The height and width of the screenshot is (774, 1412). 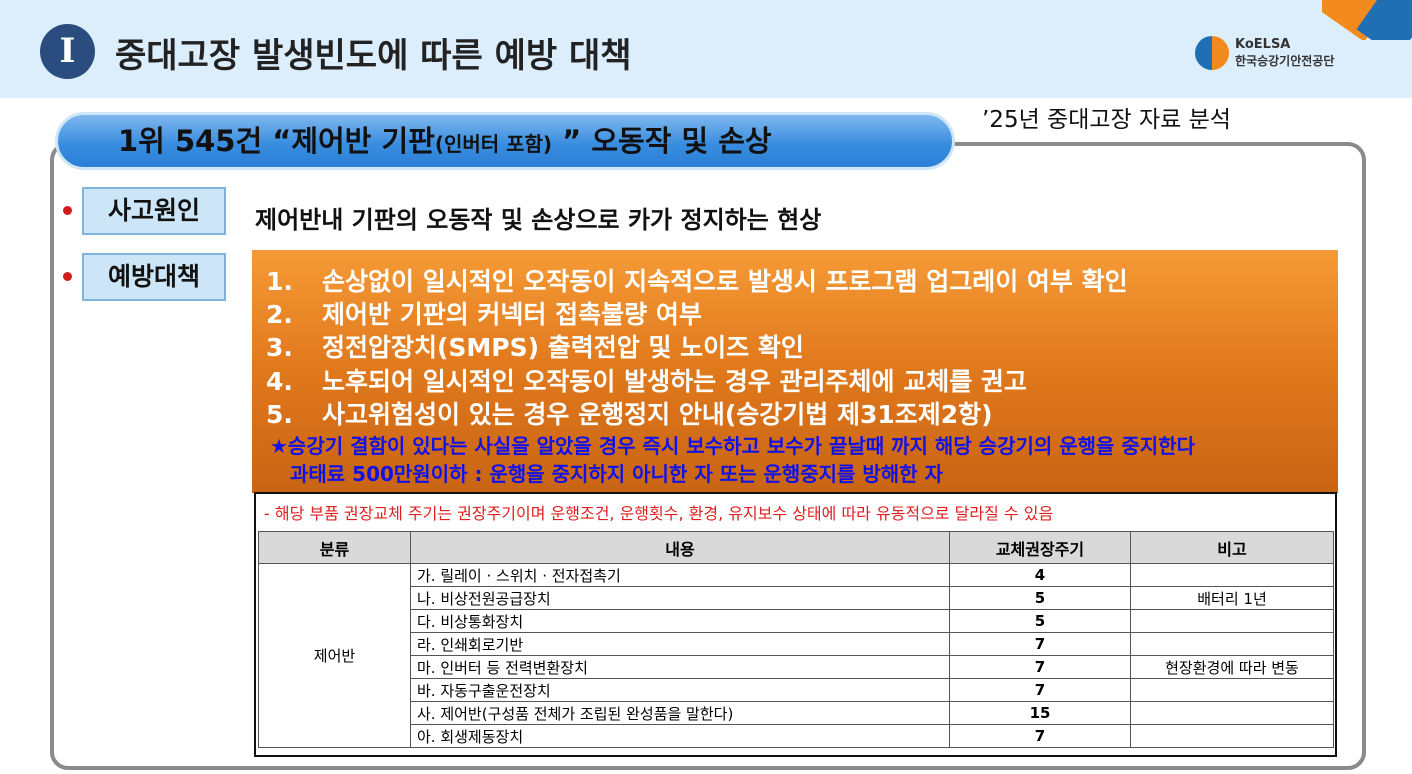 What do you see at coordinates (1263, 44) in the screenshot?
I see `logo-en: KoELSA` at bounding box center [1263, 44].